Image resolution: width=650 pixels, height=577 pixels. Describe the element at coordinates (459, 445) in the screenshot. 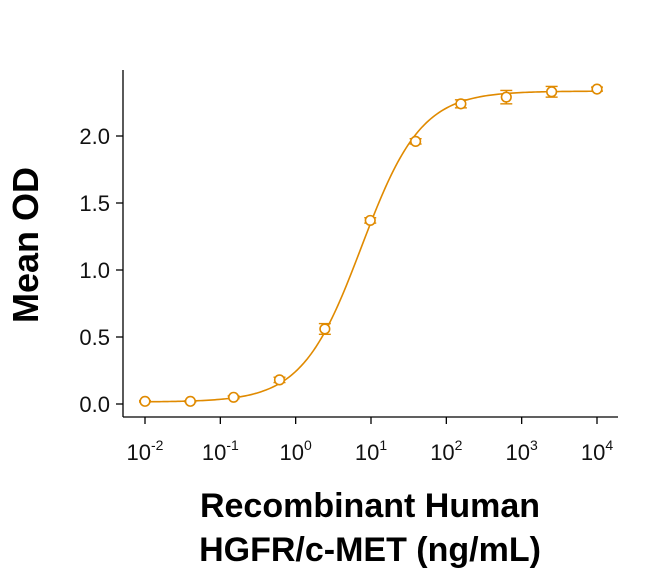

I see `x-tick-exponent: 2` at that location.